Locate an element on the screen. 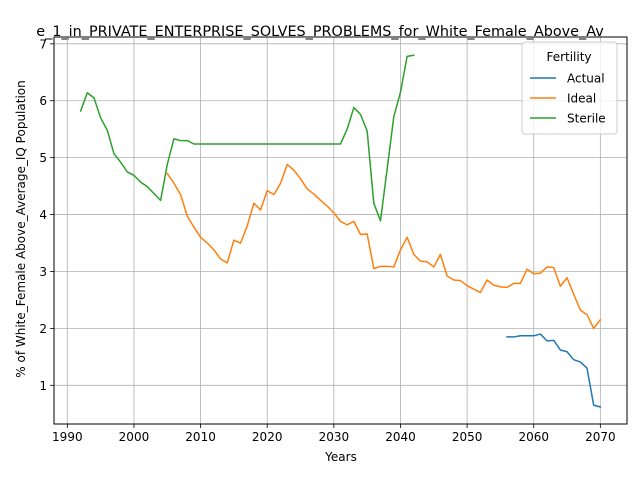 The image size is (640, 480). y-axis-ticks: 1 2 3 4 5 6 7 is located at coordinates (46, 215).